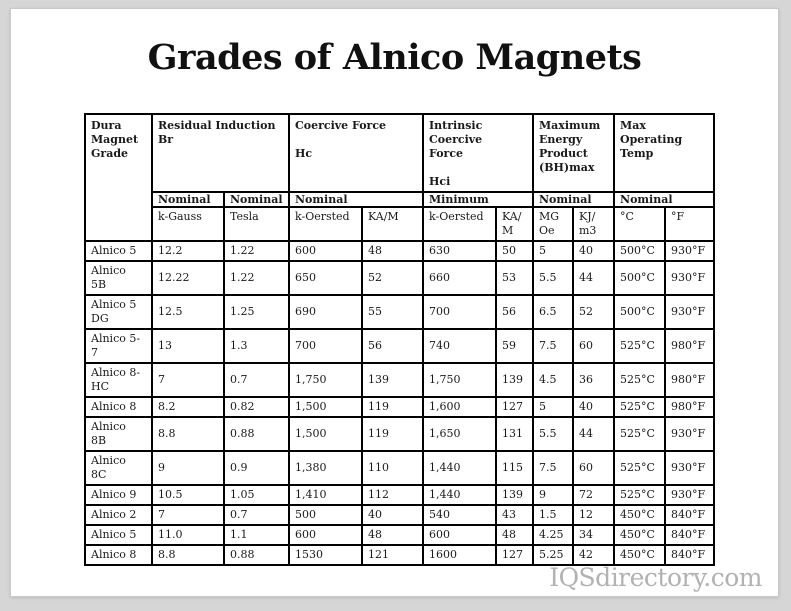 The height and width of the screenshot is (611, 791). I want to click on value-cell: 500, so click(325, 515).